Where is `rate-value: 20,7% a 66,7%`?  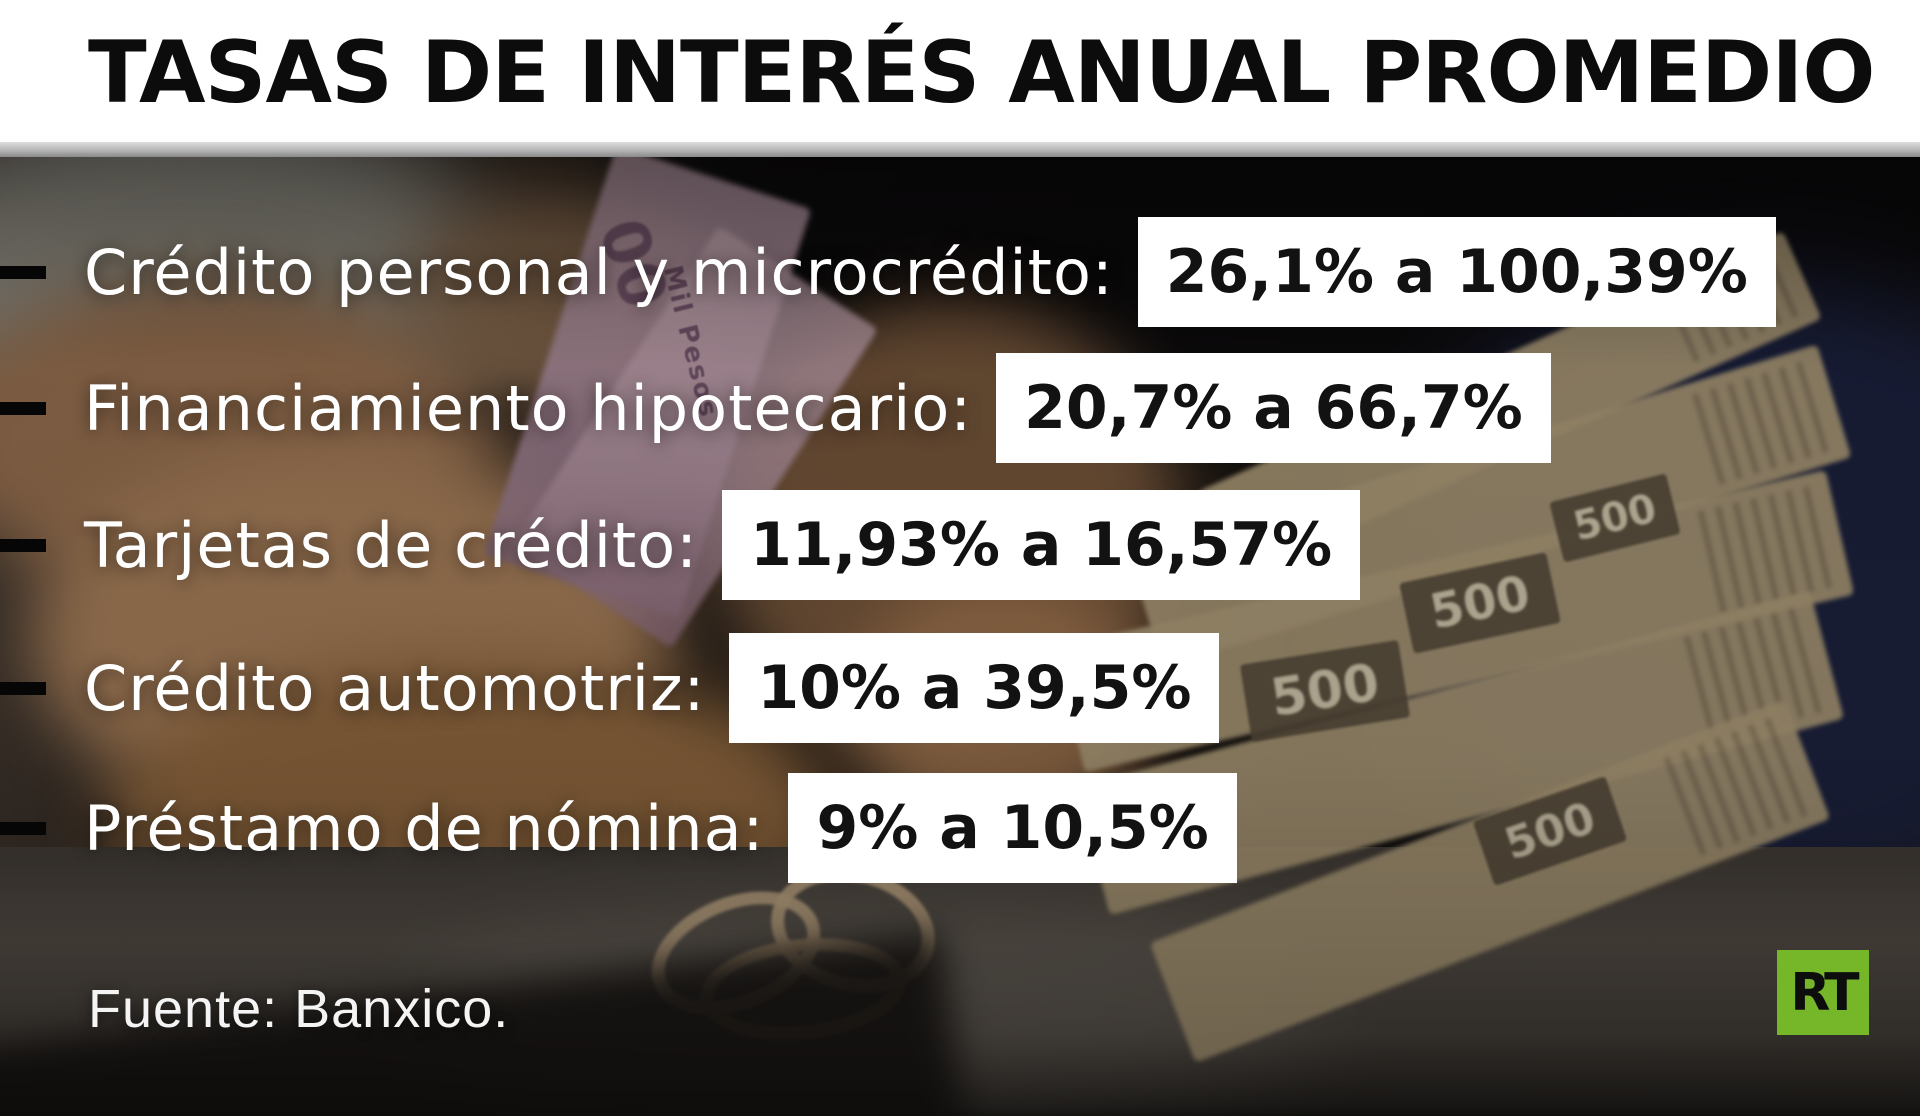 rate-value: 20,7% a 66,7% is located at coordinates (1273, 408).